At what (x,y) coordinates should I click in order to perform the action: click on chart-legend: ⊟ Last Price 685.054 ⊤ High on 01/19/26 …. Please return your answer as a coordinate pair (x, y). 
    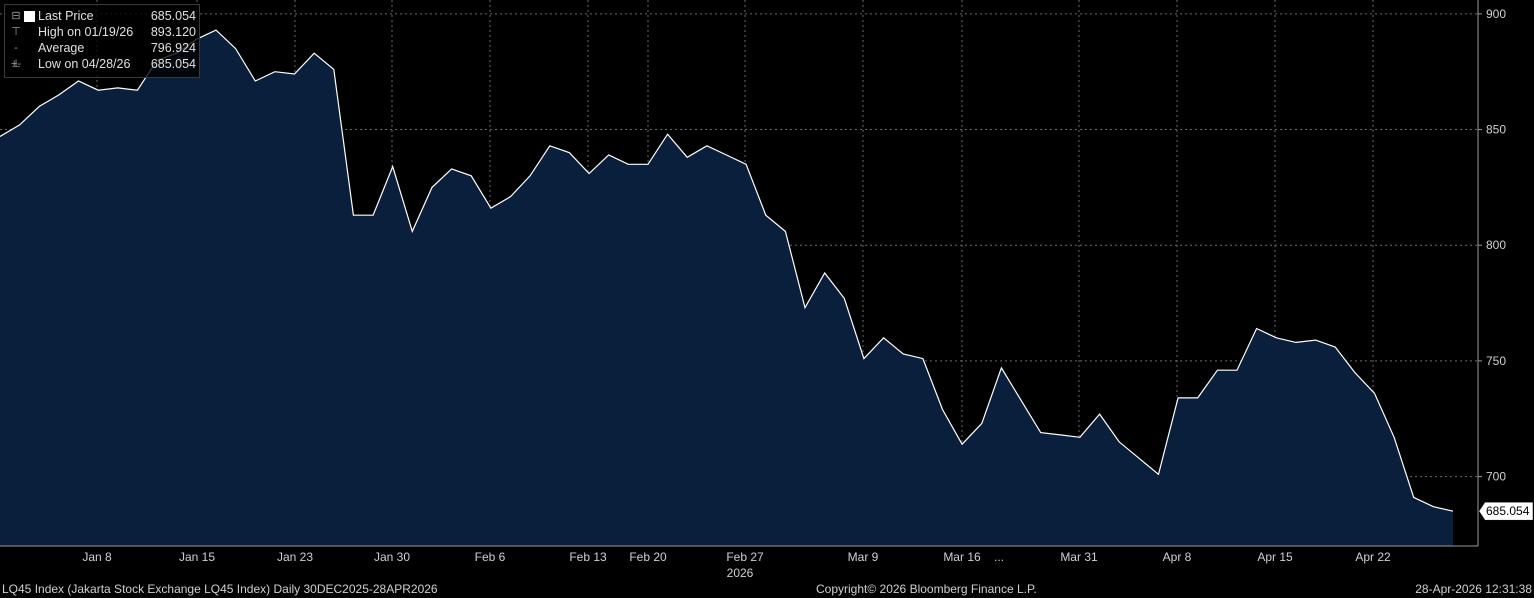
    Looking at the image, I should click on (102, 41).